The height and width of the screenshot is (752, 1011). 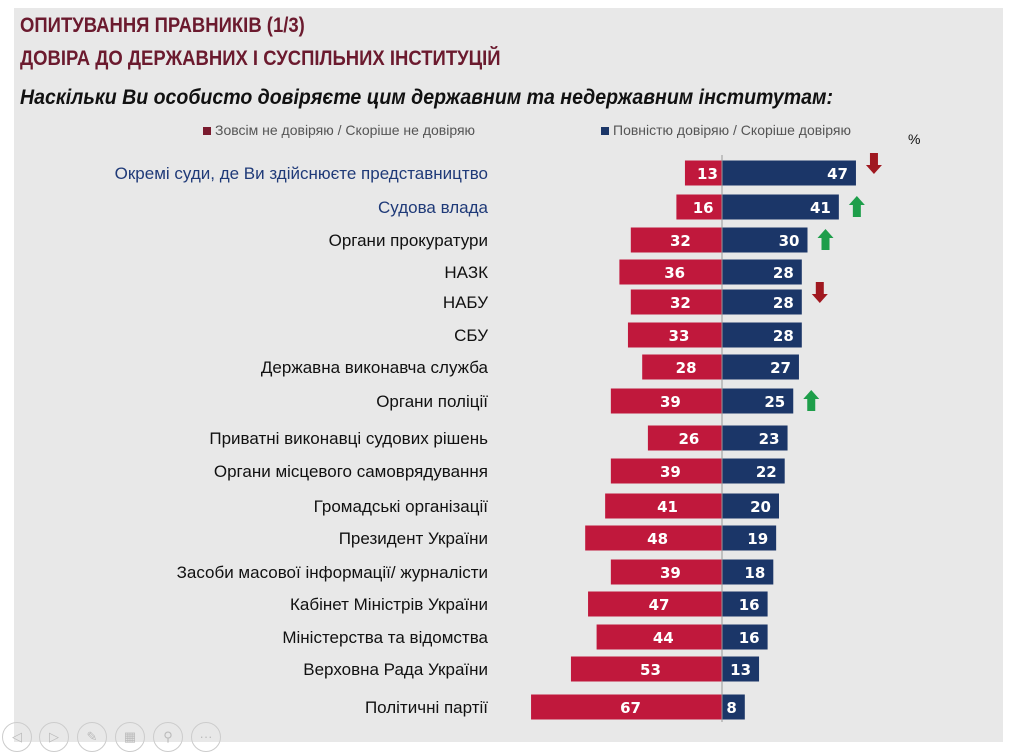 What do you see at coordinates (679, 336) in the screenshot?
I see `data-label-distrust: 33` at bounding box center [679, 336].